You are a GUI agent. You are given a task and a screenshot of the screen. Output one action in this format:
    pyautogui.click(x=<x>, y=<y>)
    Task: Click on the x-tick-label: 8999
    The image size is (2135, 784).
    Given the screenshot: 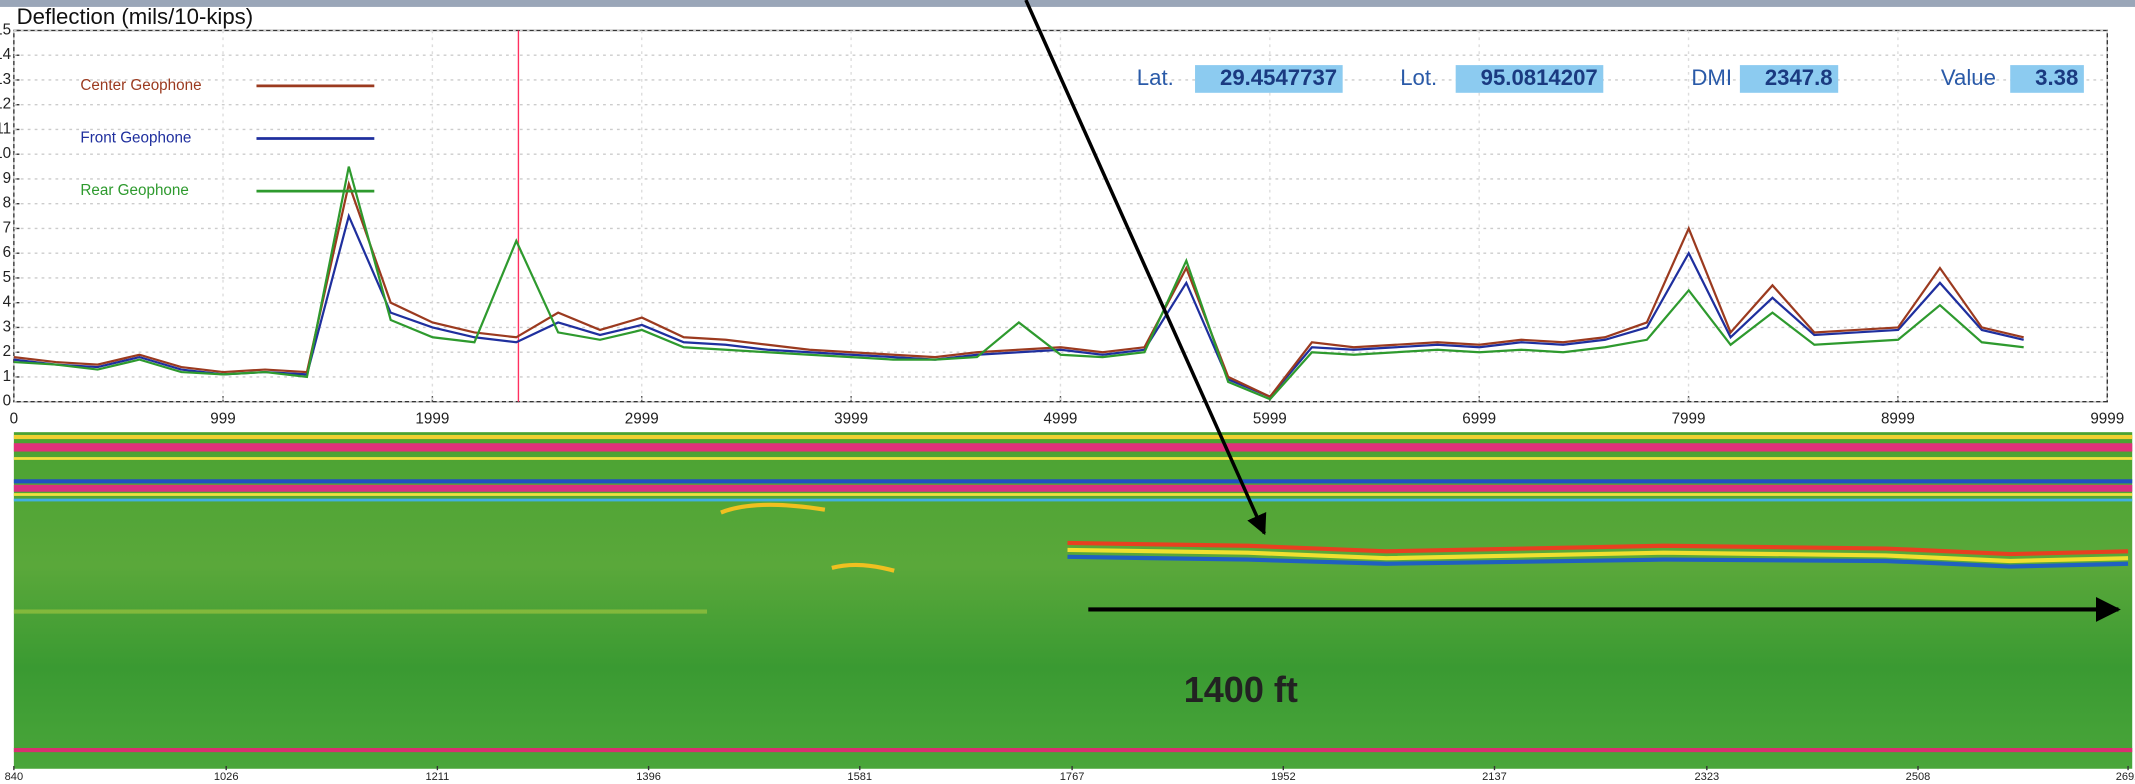 What is the action you would take?
    pyautogui.click(x=1898, y=419)
    